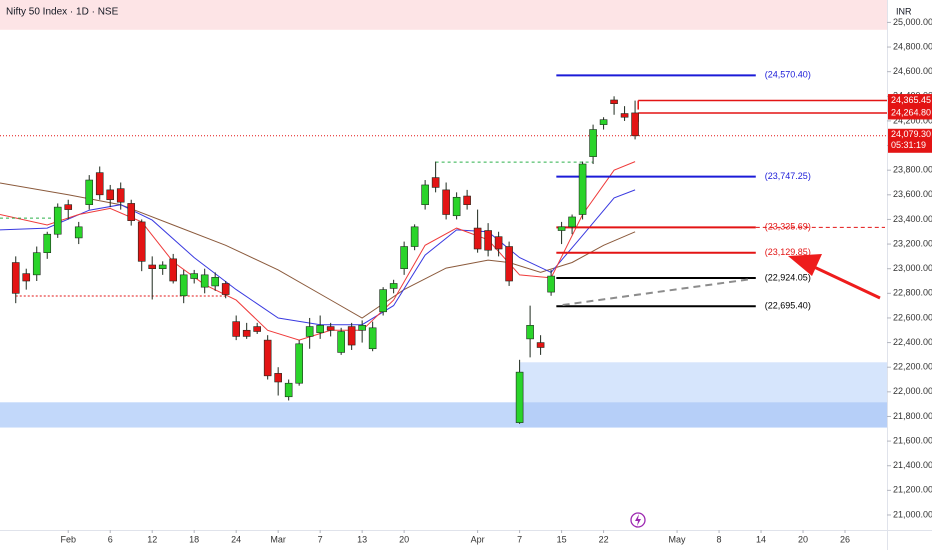 This screenshot has width=932, height=550. Describe the element at coordinates (912, 243) in the screenshot. I see `y-tick-label: 23,200.00` at that location.